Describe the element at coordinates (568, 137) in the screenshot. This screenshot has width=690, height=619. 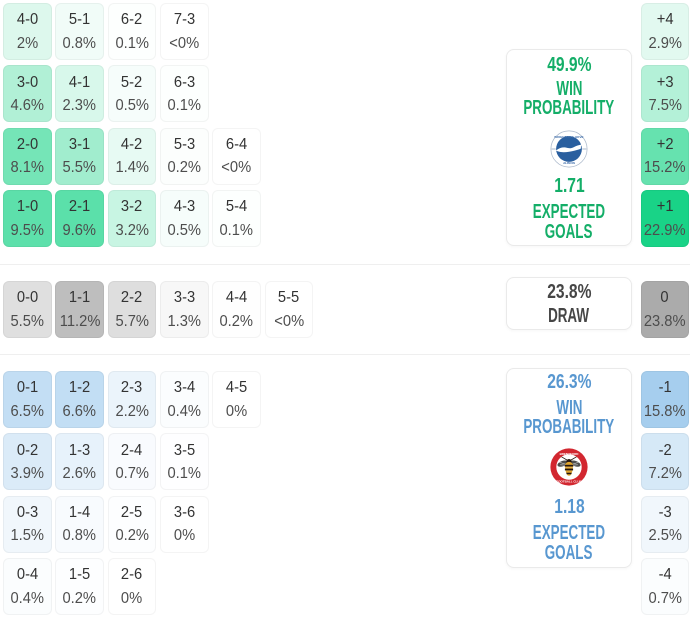
I see `svg-text: BRIGHTON & HOVE` at that location.